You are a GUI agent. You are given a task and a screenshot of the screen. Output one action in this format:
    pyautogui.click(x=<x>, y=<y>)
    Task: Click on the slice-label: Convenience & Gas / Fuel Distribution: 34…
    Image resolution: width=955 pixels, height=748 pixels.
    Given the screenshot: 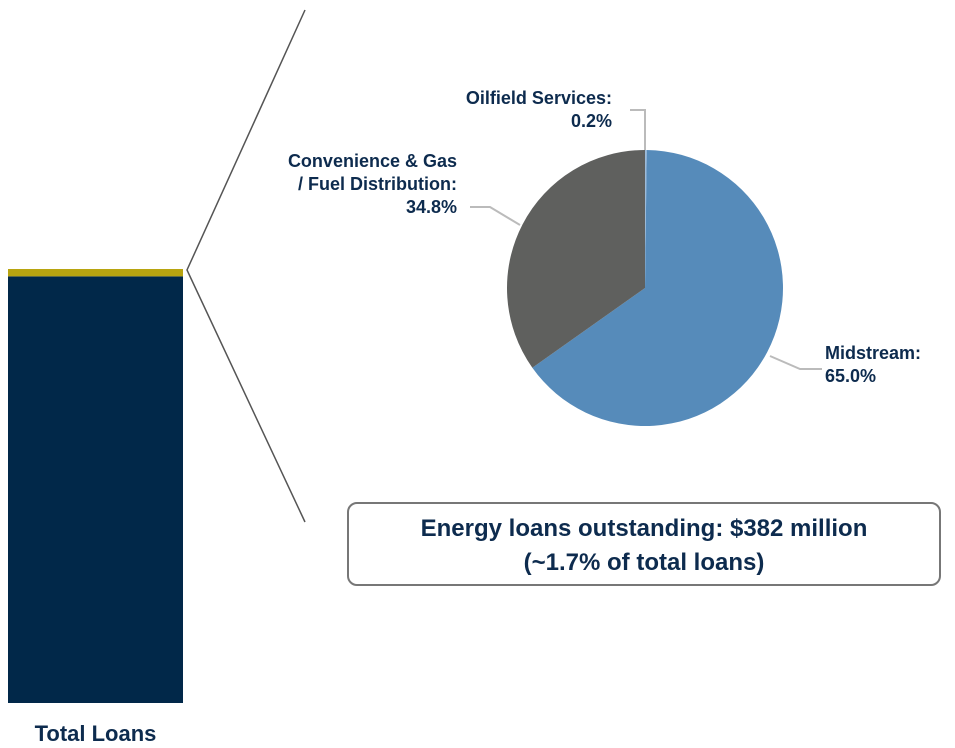 What is the action you would take?
    pyautogui.click(x=372, y=184)
    